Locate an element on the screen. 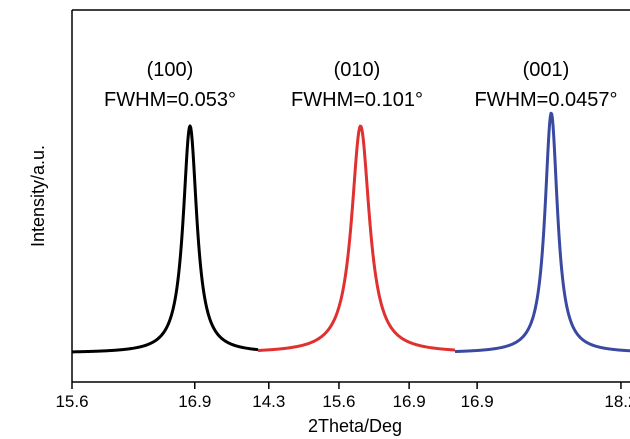 Image resolution: width=630 pixels, height=439 pixels. x-axis-title: 2Theta/Deg is located at coordinates (355, 426).